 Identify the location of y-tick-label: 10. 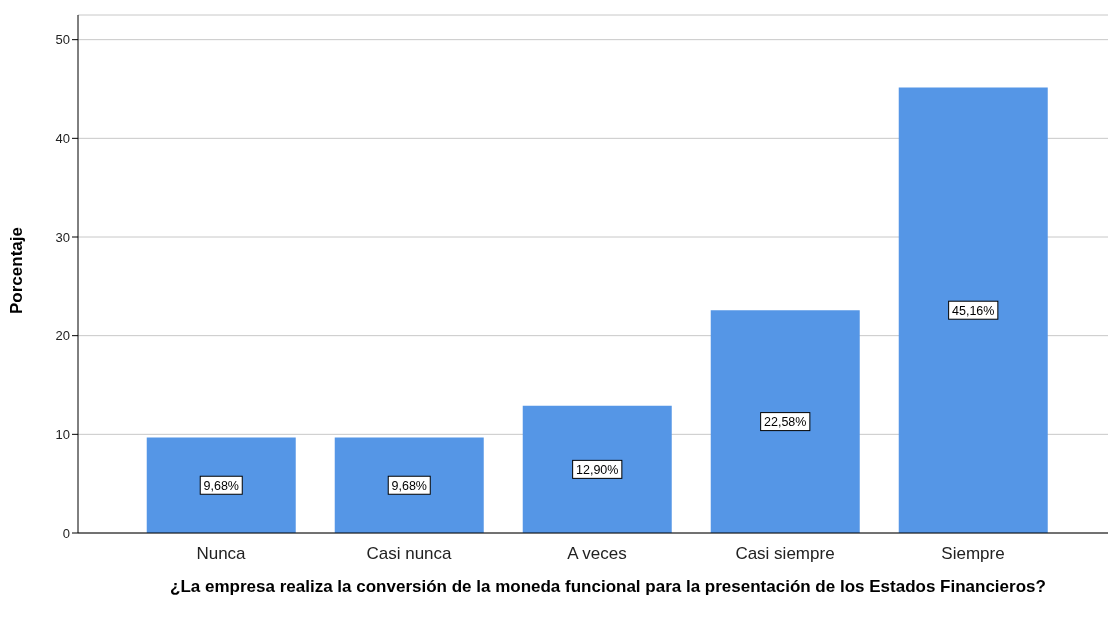
(62, 434).